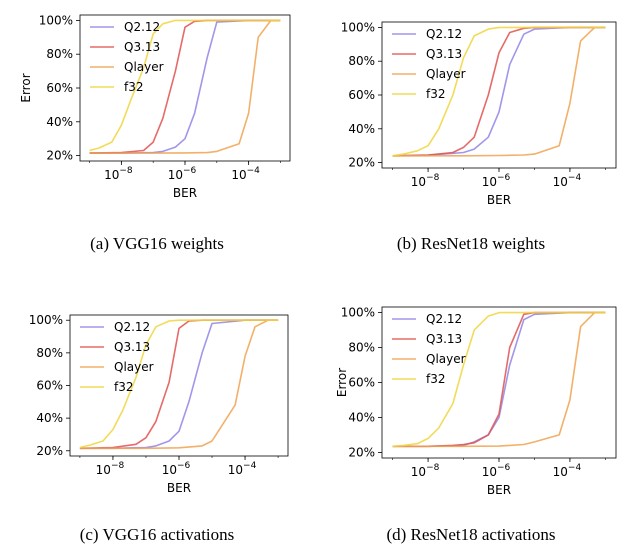 This screenshot has width=628, height=551. I want to click on series-line-q313, so click(499, 91).